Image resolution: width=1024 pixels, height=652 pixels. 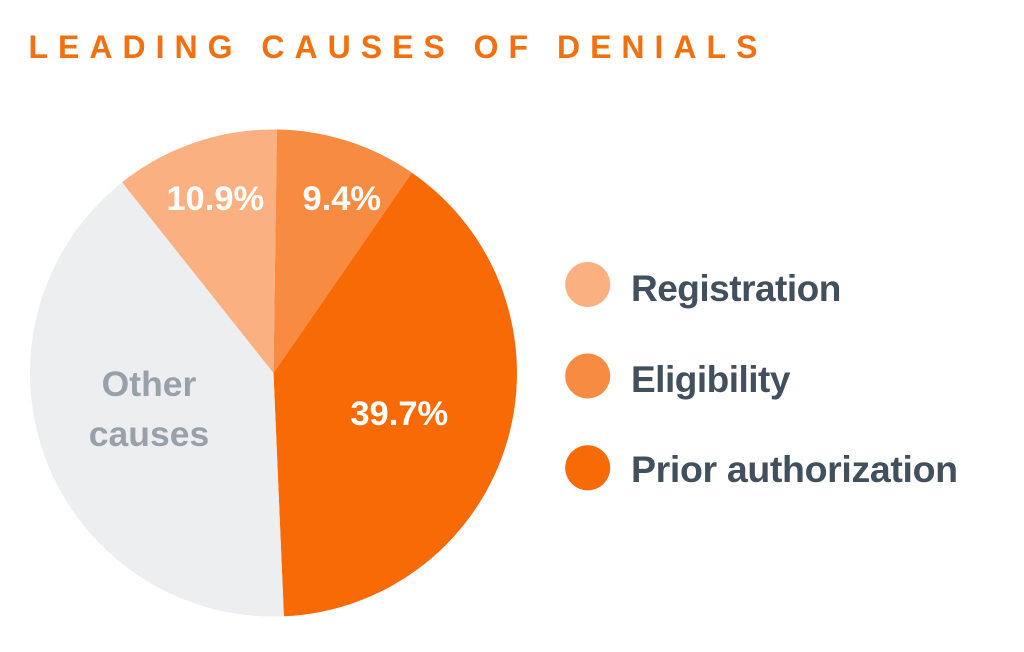 I want to click on svg-text: 9.4%, so click(x=341, y=199).